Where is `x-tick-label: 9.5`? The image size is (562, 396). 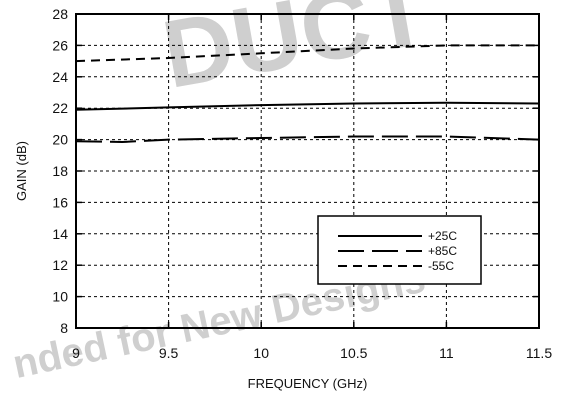 x-tick-label: 9.5 is located at coordinates (169, 353).